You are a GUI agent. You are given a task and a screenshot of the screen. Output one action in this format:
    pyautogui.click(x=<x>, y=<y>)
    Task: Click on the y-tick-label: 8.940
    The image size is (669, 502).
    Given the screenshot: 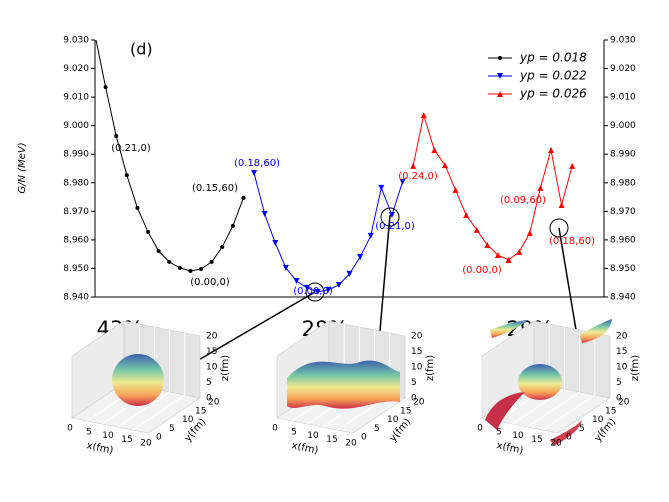 What is the action you would take?
    pyautogui.click(x=623, y=298)
    